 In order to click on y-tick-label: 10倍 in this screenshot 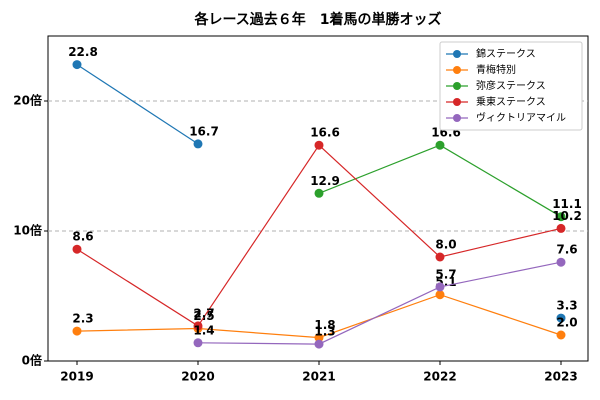, I will do `click(27, 230)`.